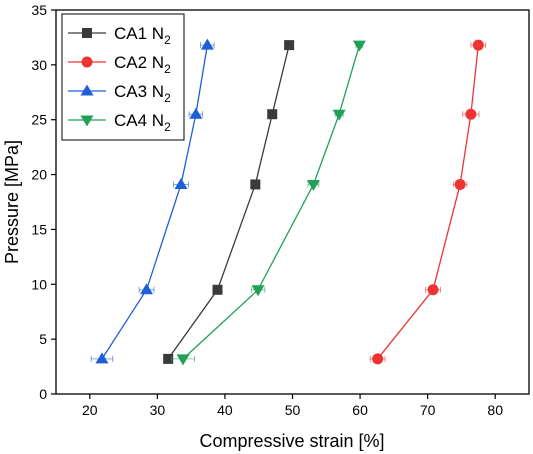 The height and width of the screenshot is (454, 533). Describe the element at coordinates (39, 65) in the screenshot. I see `y-tick-label: 30` at that location.